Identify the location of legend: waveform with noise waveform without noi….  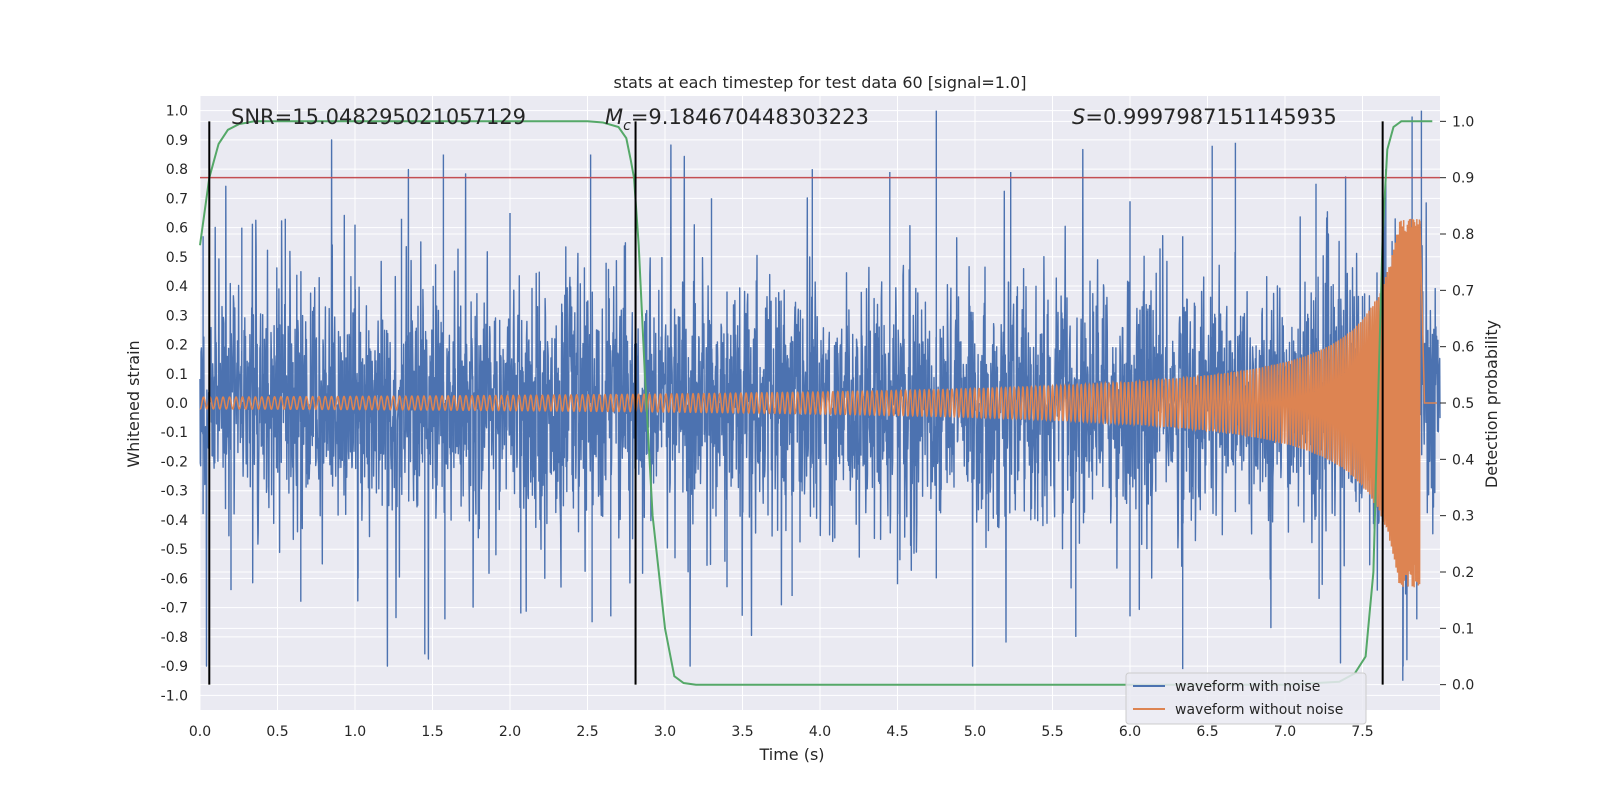
(1246, 698).